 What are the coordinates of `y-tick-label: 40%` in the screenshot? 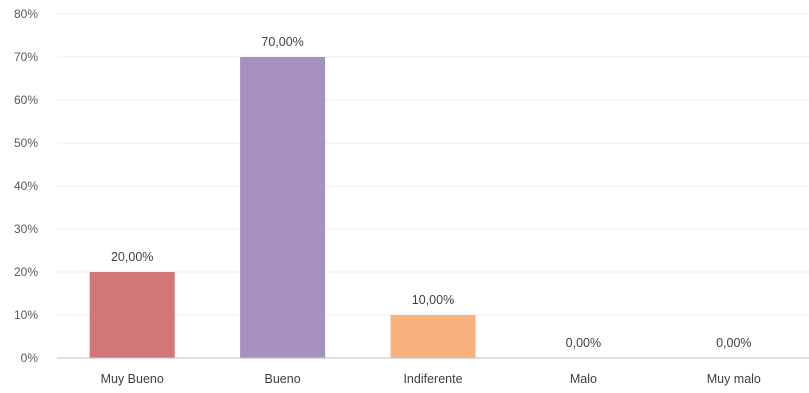 It's located at (26, 186).